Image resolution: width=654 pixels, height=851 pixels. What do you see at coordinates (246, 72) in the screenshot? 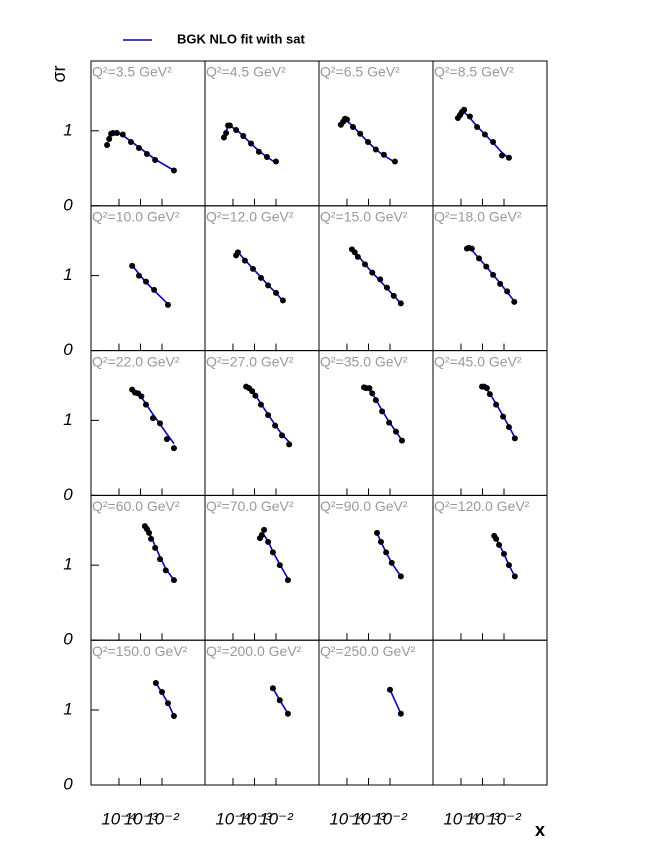
I see `panel-title: Q²=4.5 GeV²` at bounding box center [246, 72].